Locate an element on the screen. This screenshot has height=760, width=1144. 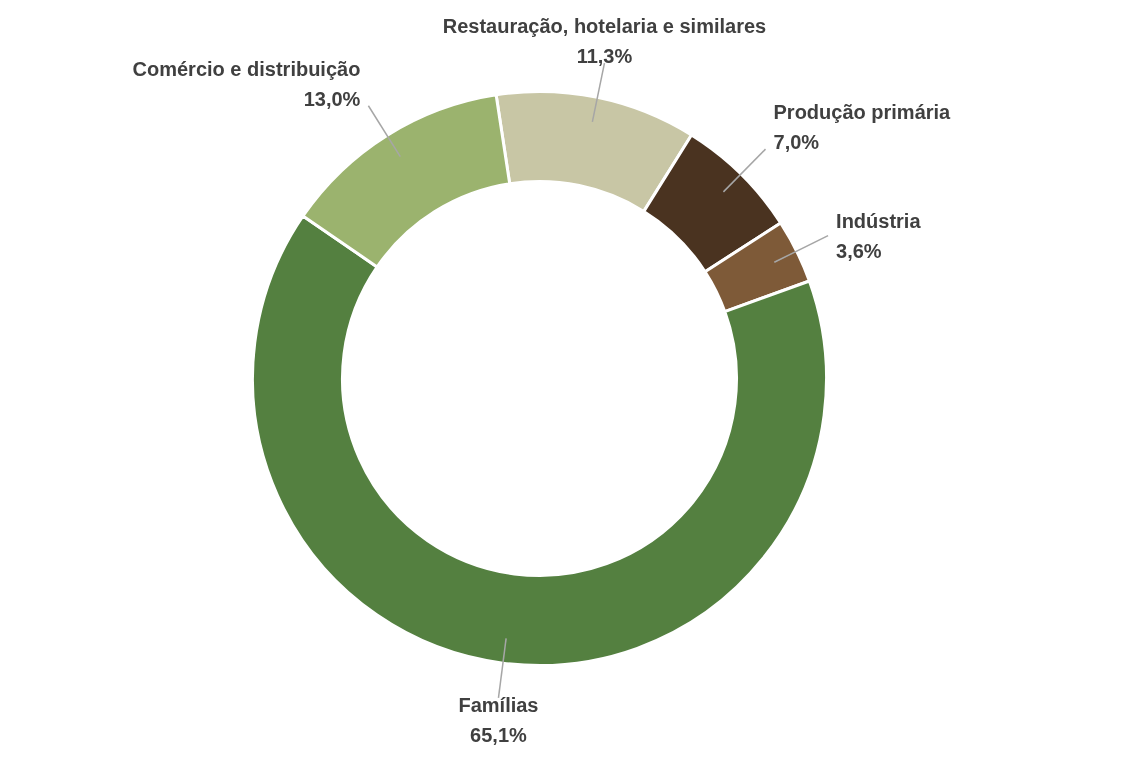
slice-label: Famílias is located at coordinates (498, 704).